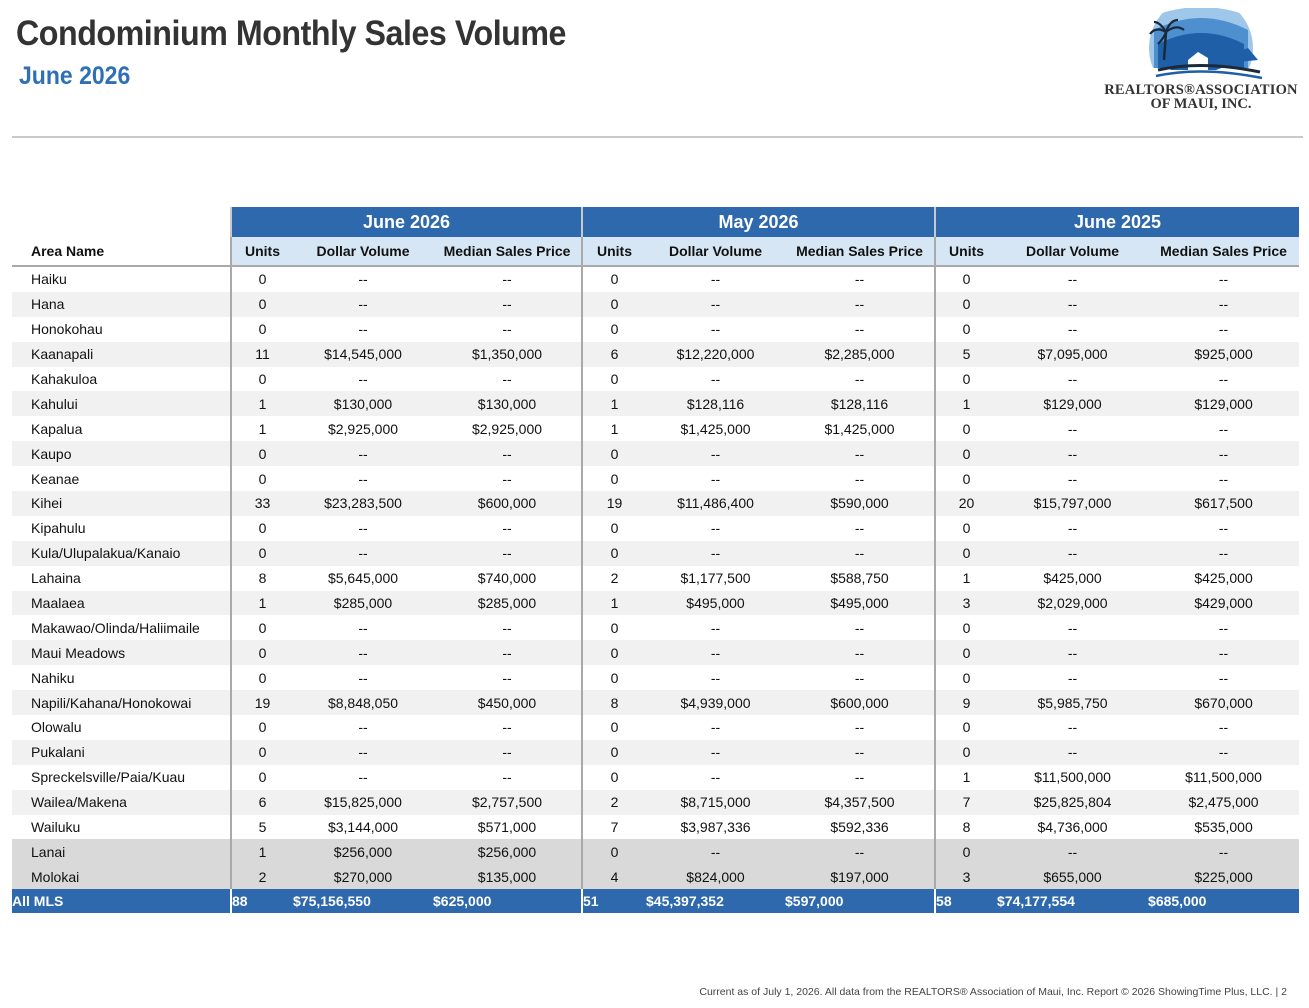 Image resolution: width=1309 pixels, height=1008 pixels. Describe the element at coordinates (656, 454) in the screenshot. I see `table-row: Kaupo 0 -- -- 0 -- -- 0 -- --` at that location.